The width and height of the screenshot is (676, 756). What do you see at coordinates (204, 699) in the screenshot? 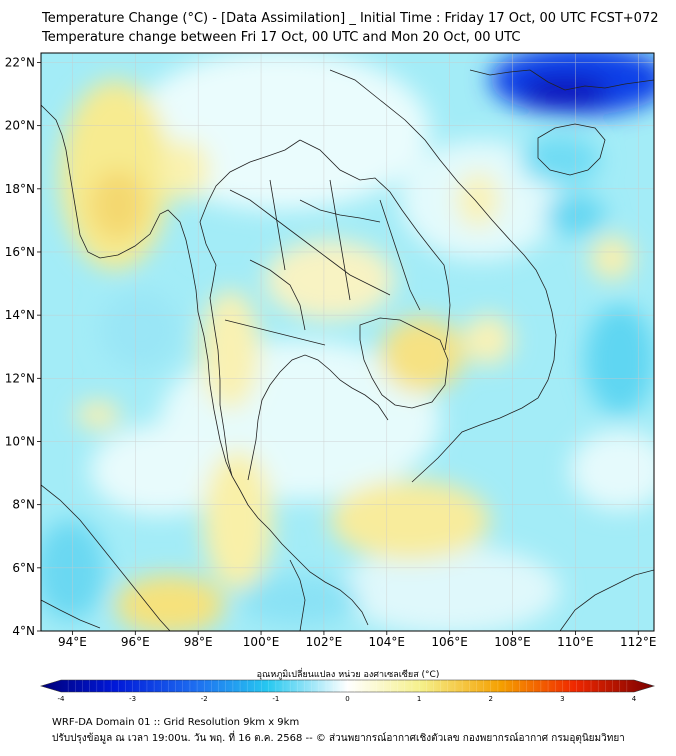
I see `colorbar-tick-label: -2` at bounding box center [204, 699].